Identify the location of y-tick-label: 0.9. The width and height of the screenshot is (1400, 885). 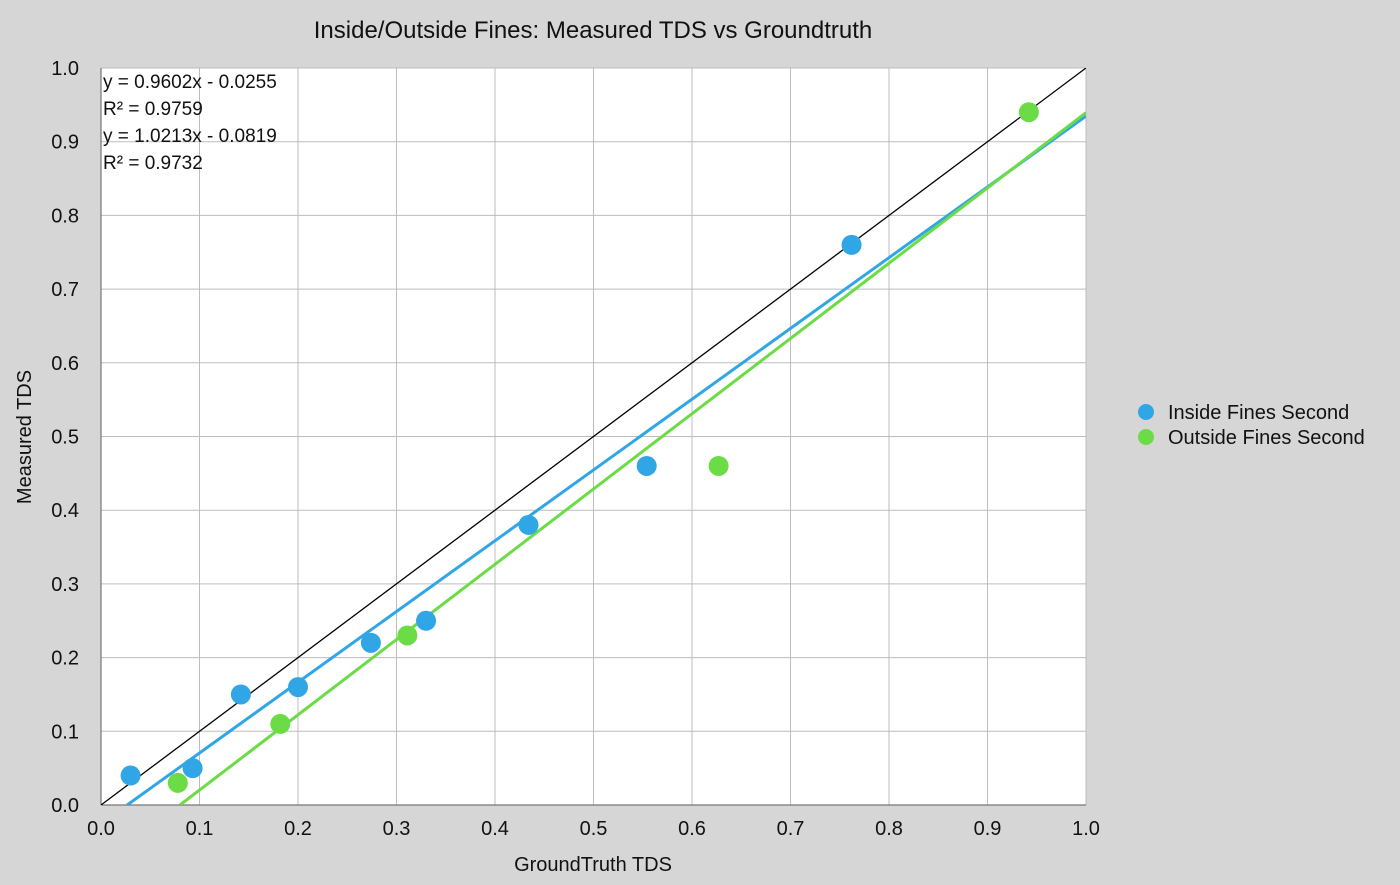
(65, 143).